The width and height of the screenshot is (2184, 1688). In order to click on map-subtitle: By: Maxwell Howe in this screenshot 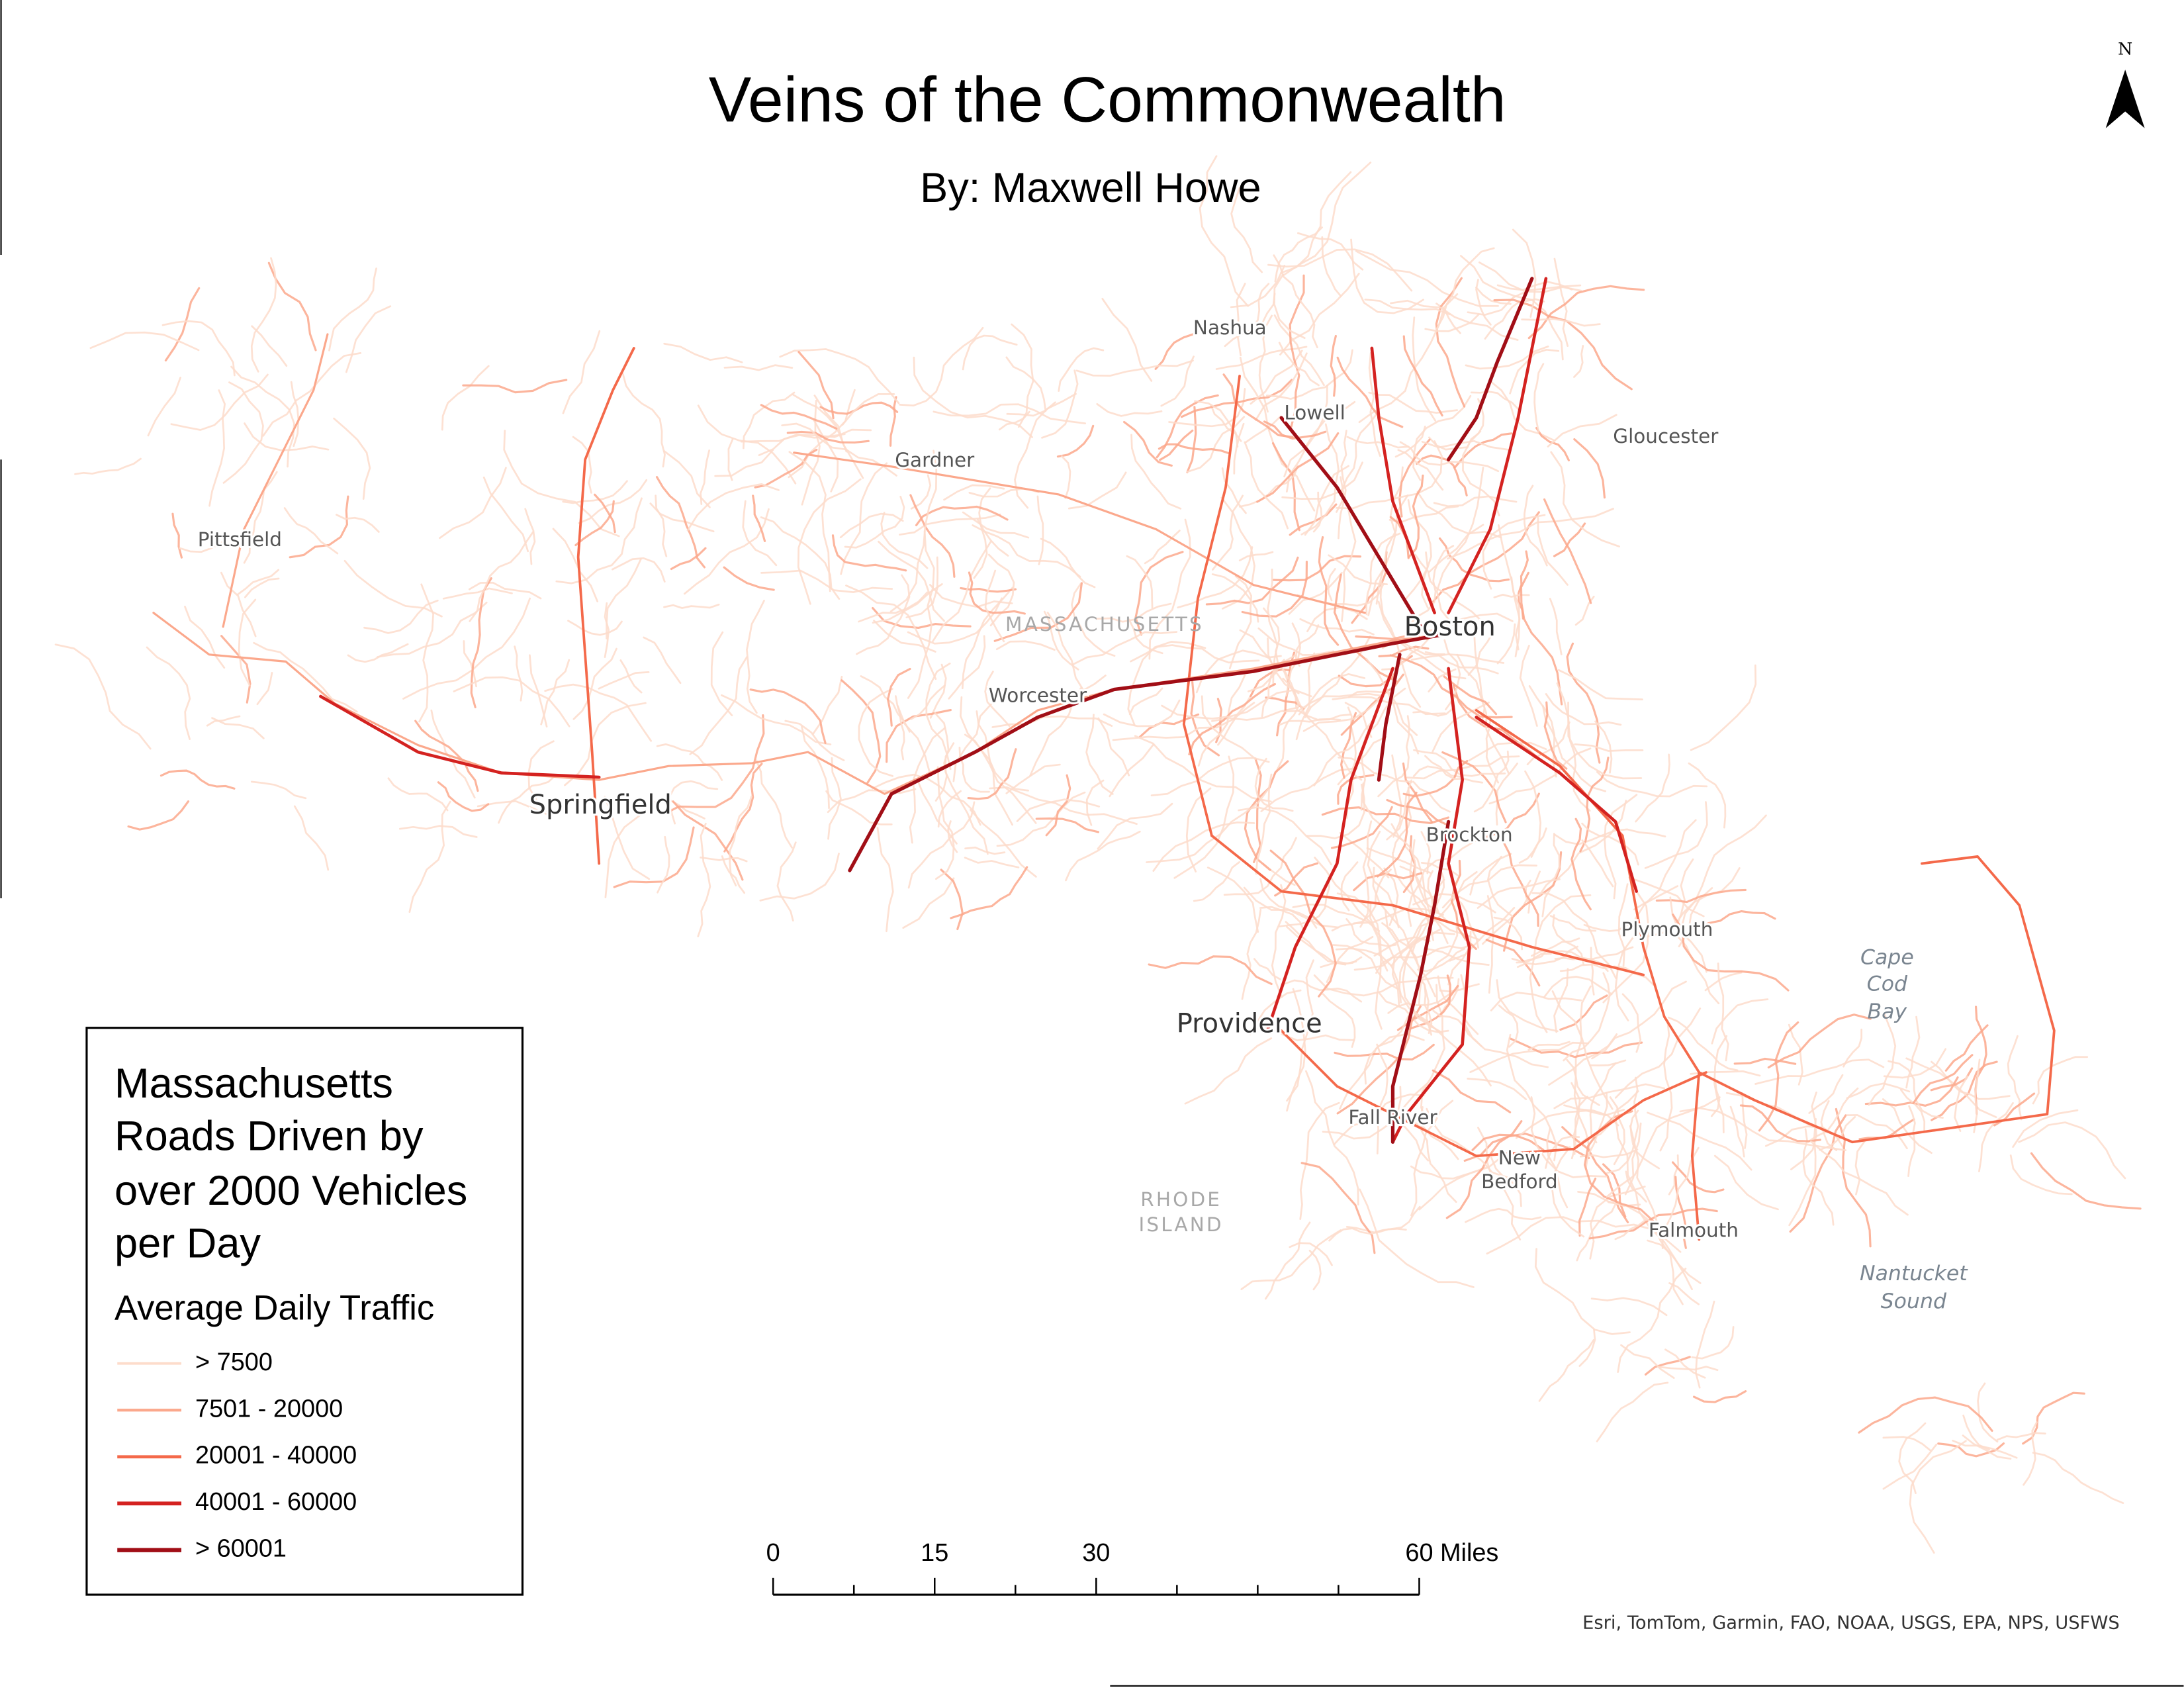, I will do `click(1090, 188)`.